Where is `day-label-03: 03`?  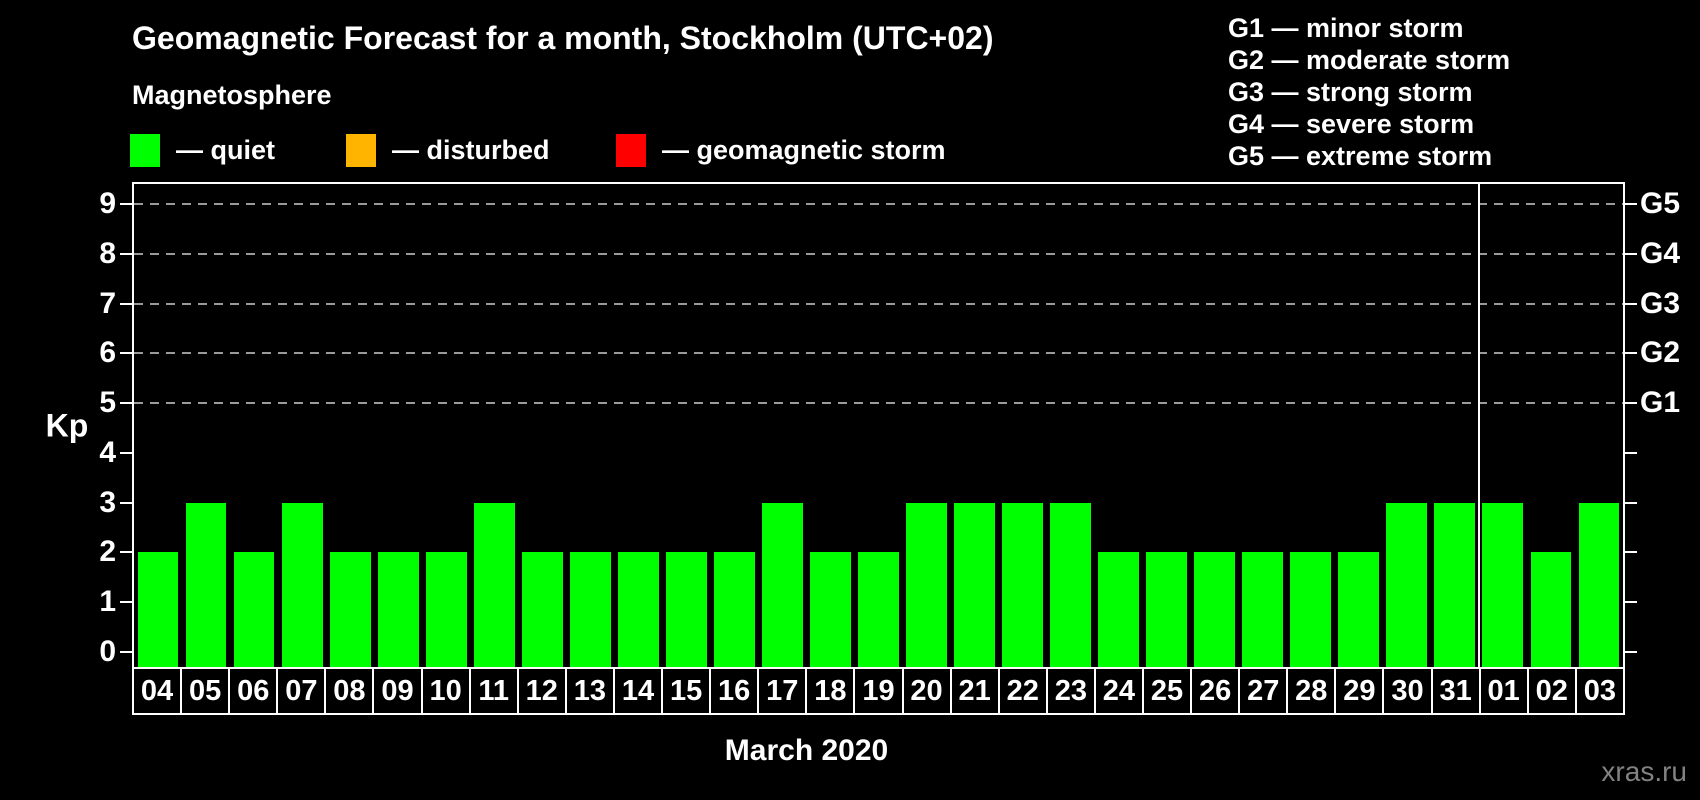
day-label-03: 03 is located at coordinates (1599, 690).